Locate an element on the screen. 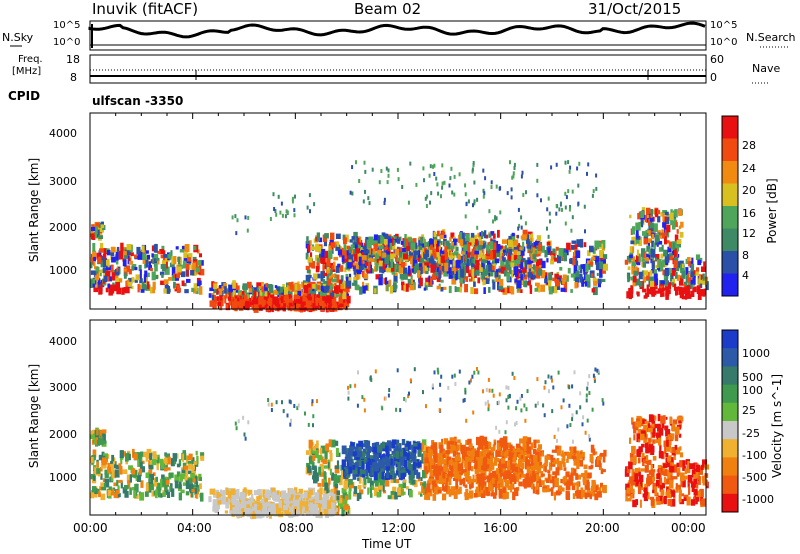 The width and height of the screenshot is (800, 554). noise-trace is located at coordinates (397, 34).